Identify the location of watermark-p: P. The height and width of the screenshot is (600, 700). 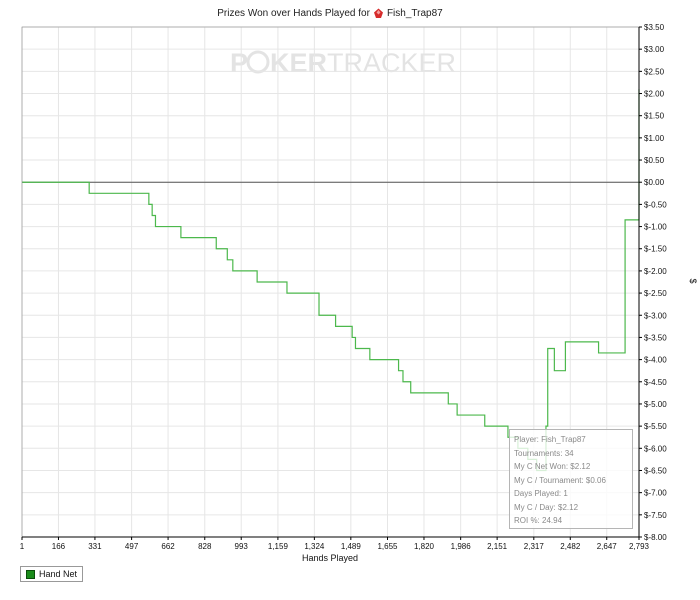
(239, 63).